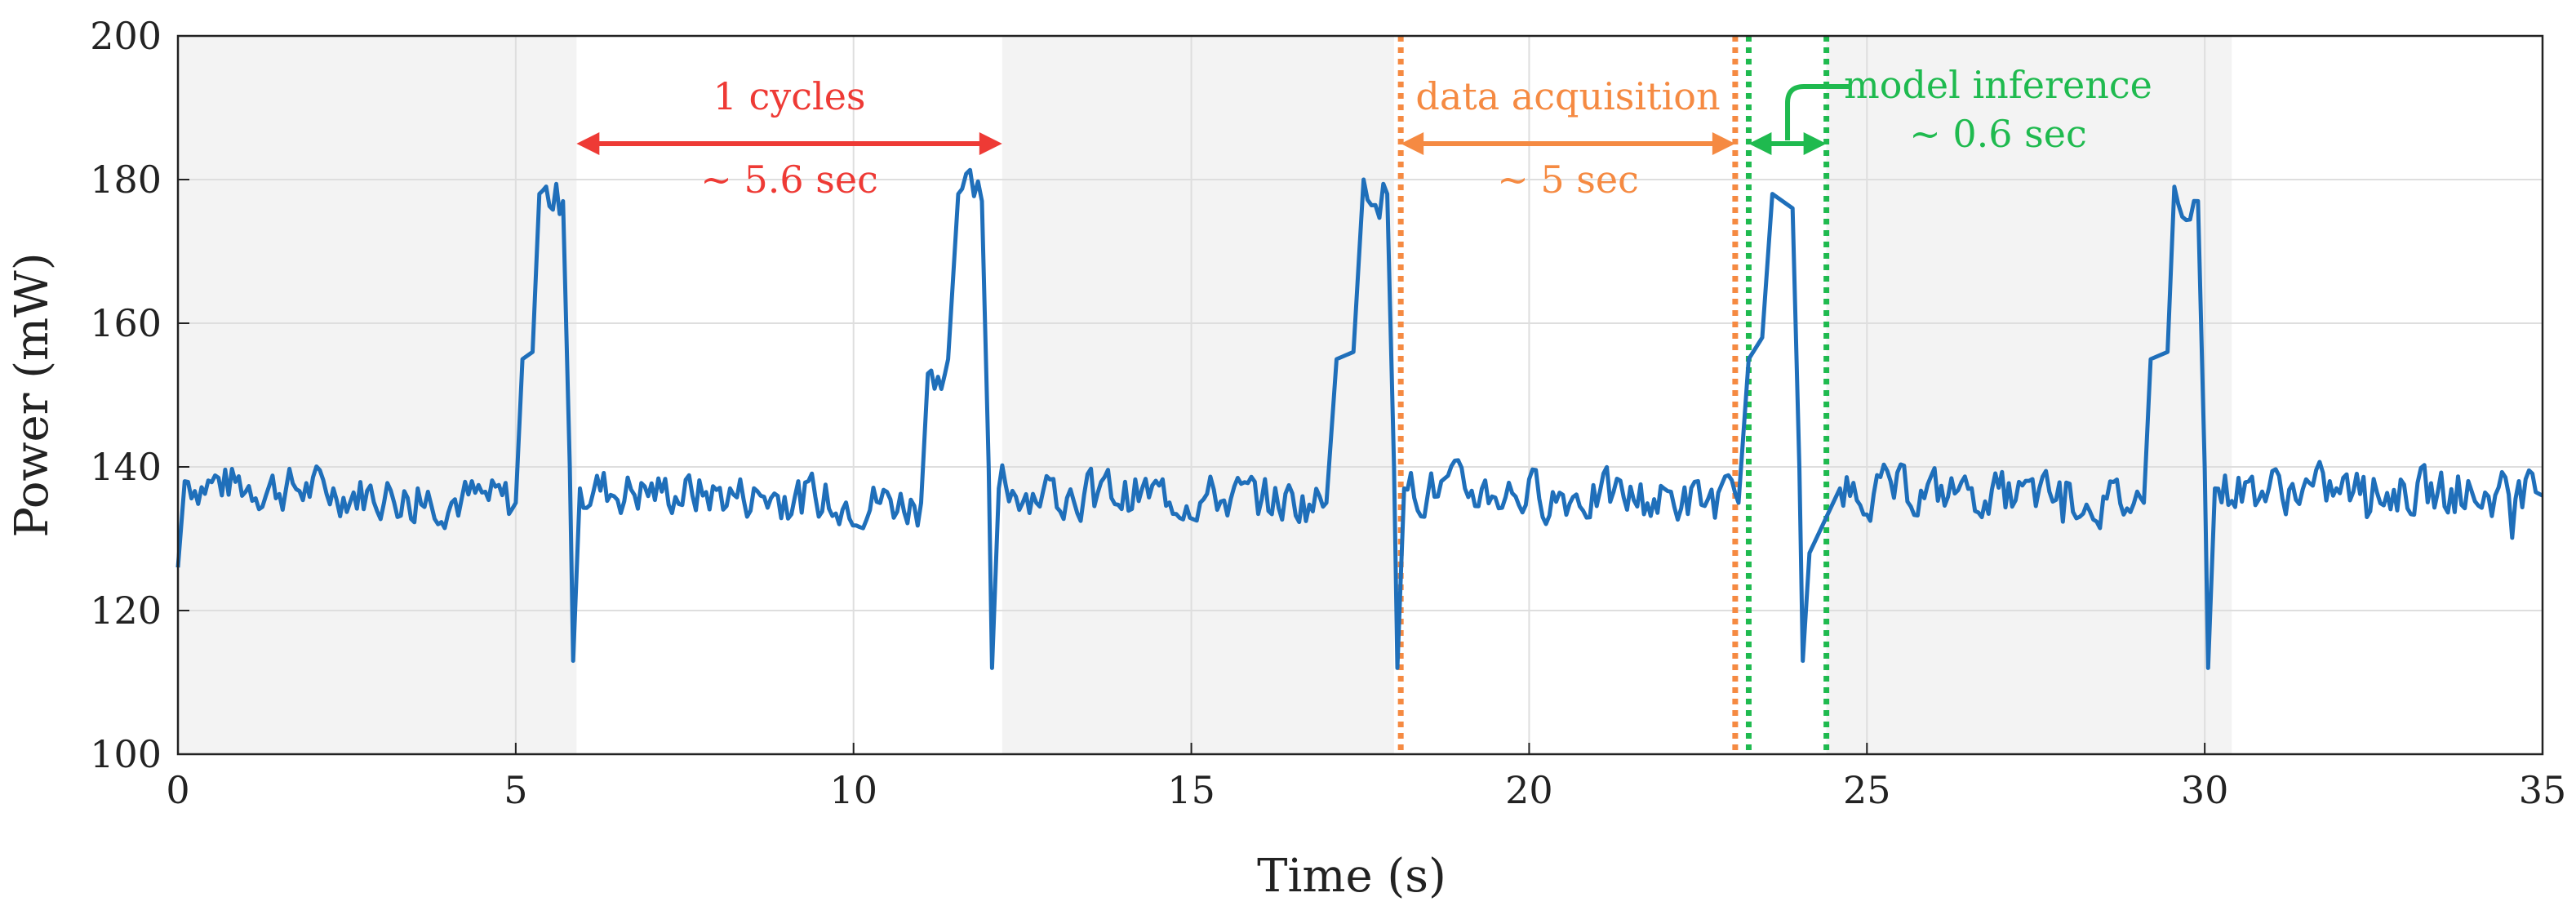  Describe the element at coordinates (126, 467) in the screenshot. I see `y-tick-label: 140` at that location.